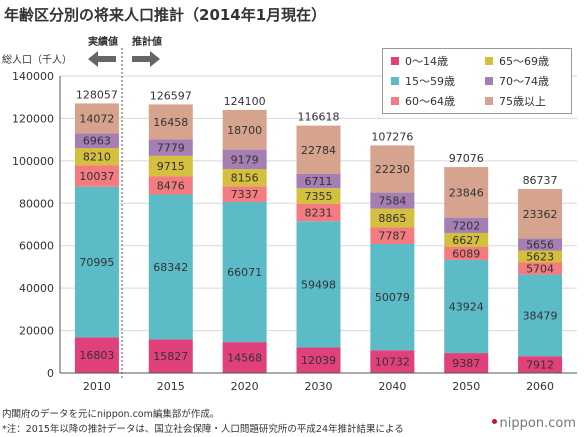 The image size is (584, 437). What do you see at coordinates (50, 373) in the screenshot?
I see `y-tick-label: 0` at bounding box center [50, 373].